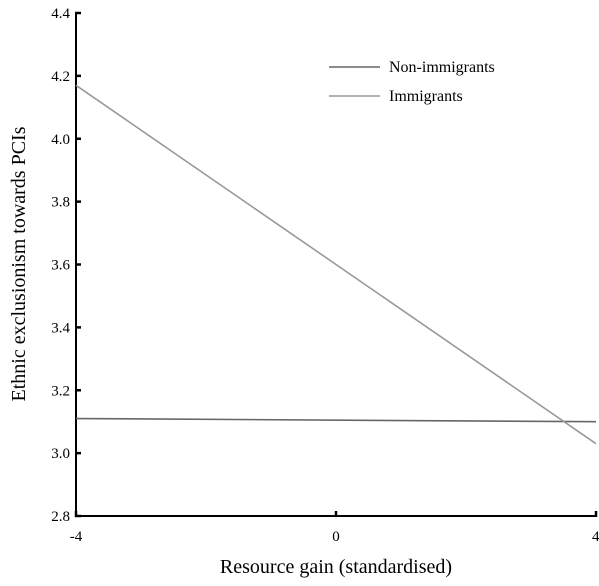 The height and width of the screenshot is (586, 599). Describe the element at coordinates (60, 77) in the screenshot. I see `y-tick-label: 4.2` at that location.